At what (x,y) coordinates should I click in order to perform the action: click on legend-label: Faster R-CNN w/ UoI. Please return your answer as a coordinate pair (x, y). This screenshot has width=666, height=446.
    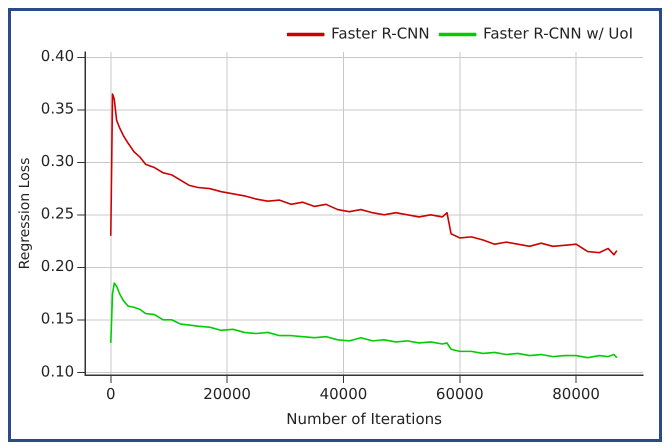
    Looking at the image, I should click on (558, 33).